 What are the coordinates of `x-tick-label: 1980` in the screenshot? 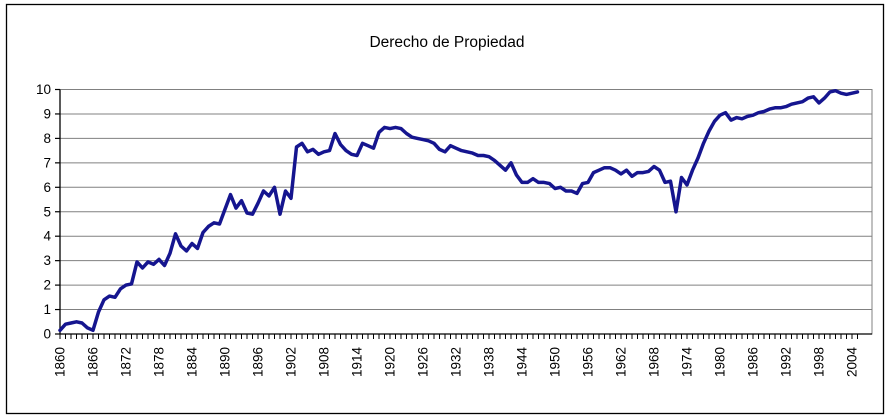 It's located at (720, 362).